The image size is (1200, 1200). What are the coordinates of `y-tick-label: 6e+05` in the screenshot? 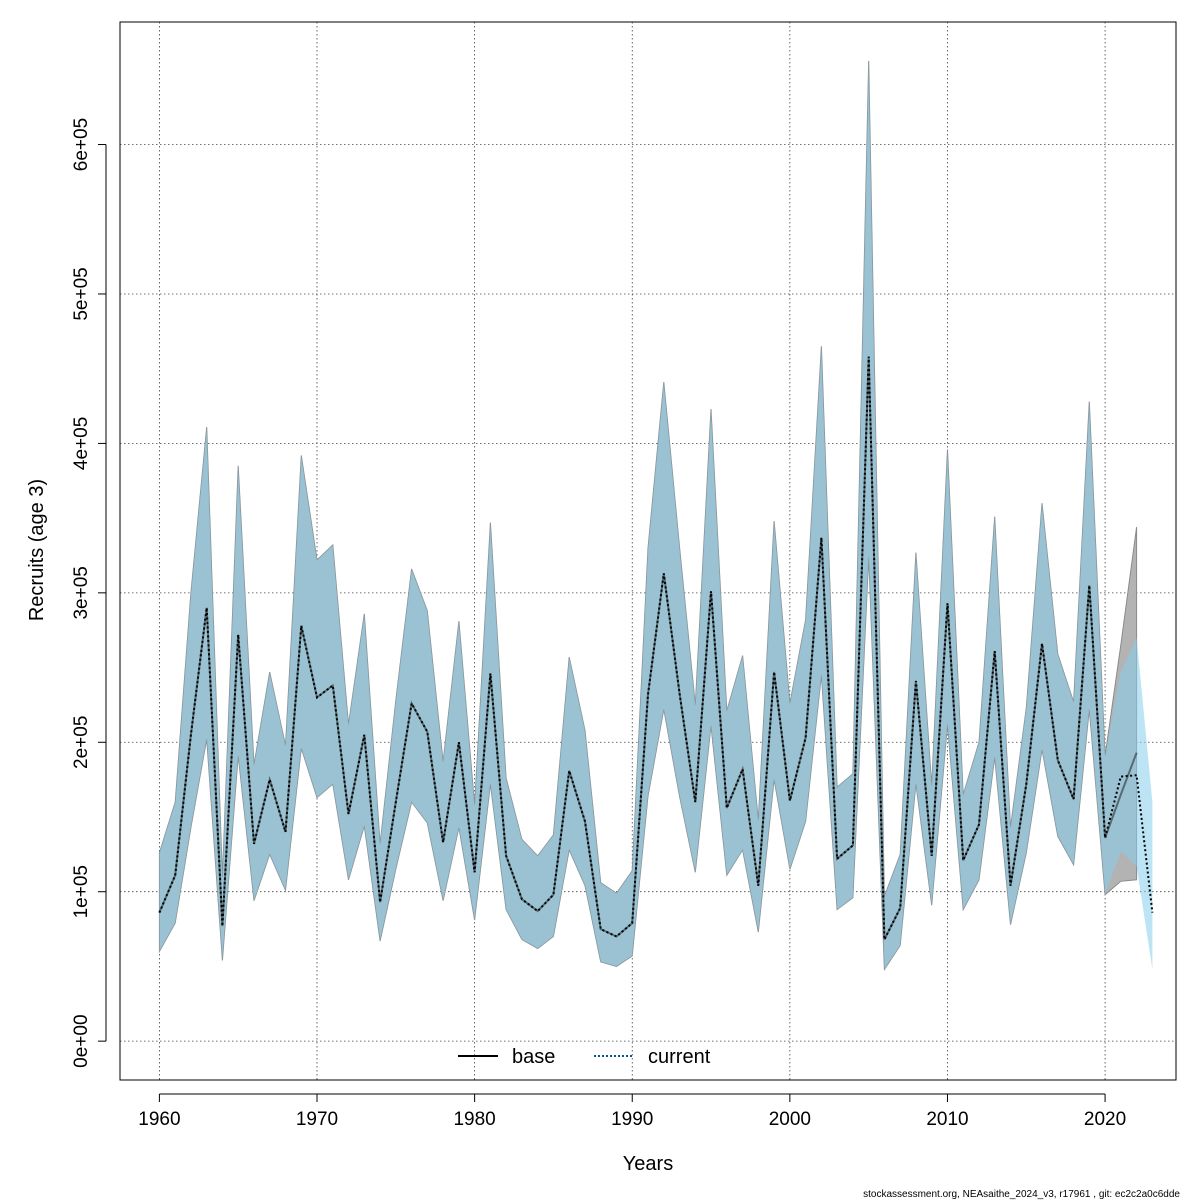 It's located at (81, 144).